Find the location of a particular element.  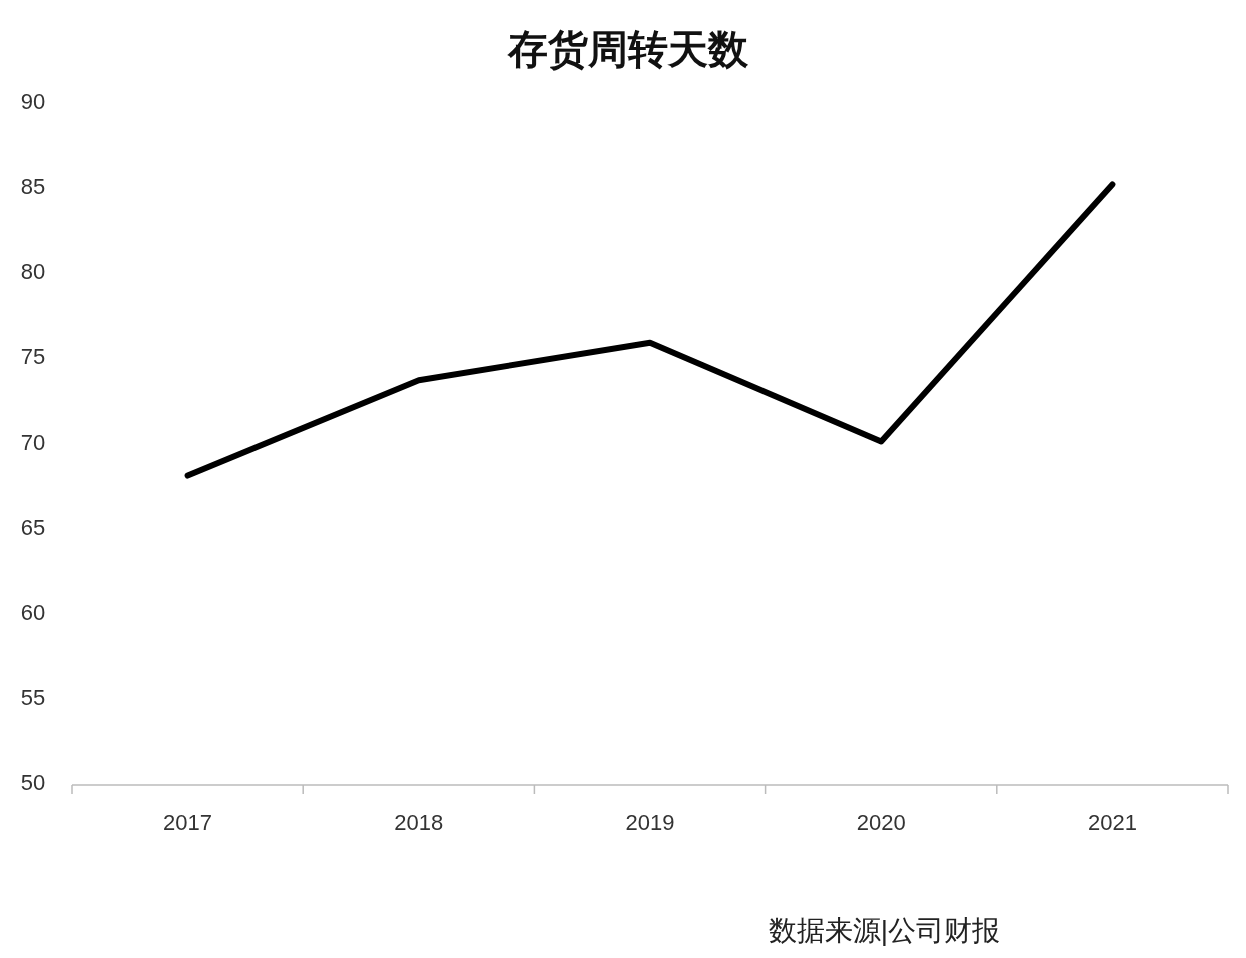

y-tick-label: 65 is located at coordinates (33, 527).